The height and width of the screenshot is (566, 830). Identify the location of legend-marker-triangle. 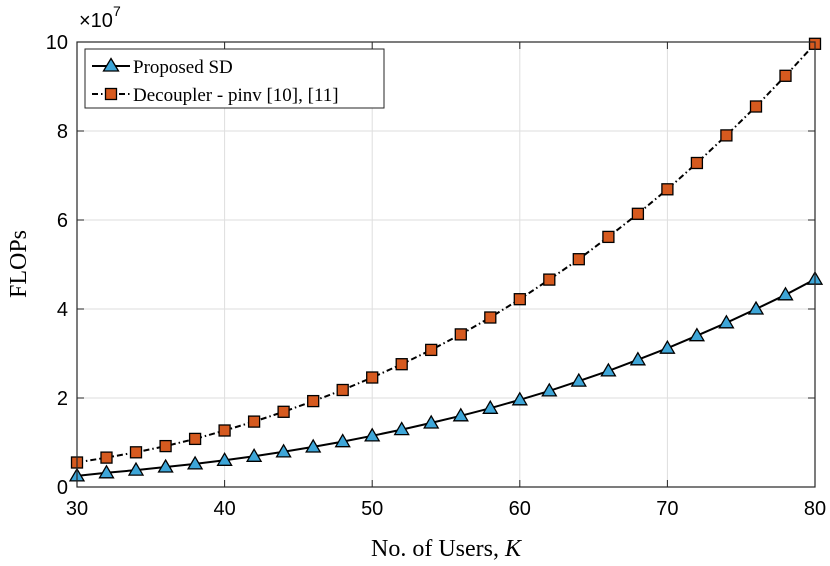
(111, 64).